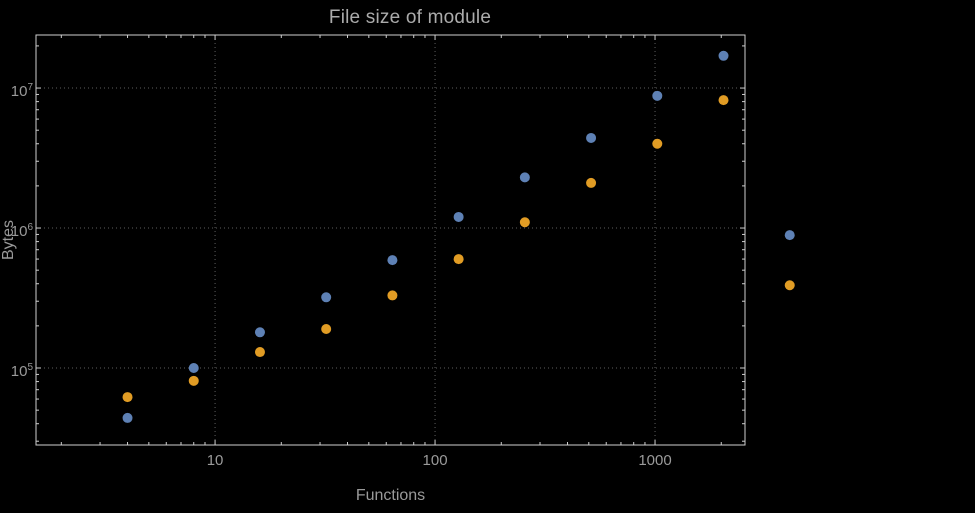 The height and width of the screenshot is (513, 975). What do you see at coordinates (390, 495) in the screenshot?
I see `x-axis-label: Functions` at bounding box center [390, 495].